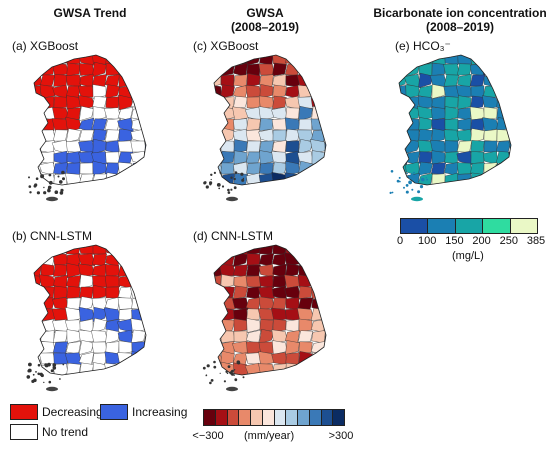 Image resolution: width=550 pixels, height=453 pixels. Describe the element at coordinates (265, 128) in the screenshot. I see `map-gwsa-xgboost` at that location.